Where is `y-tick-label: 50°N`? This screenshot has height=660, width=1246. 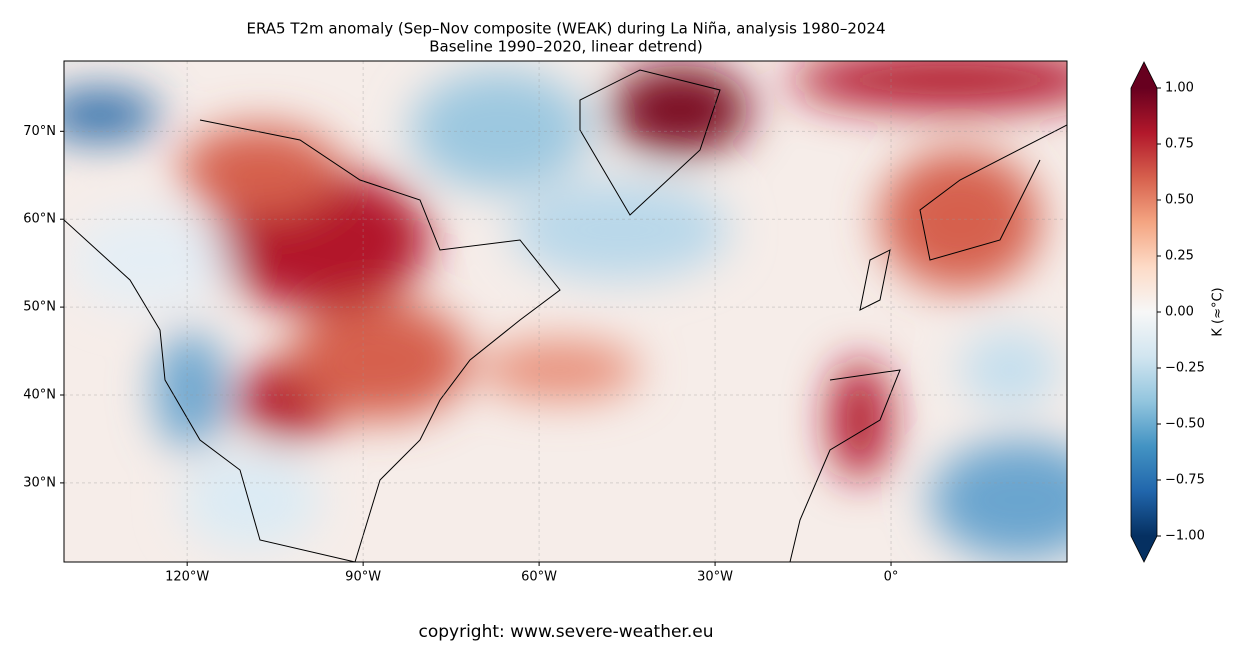
y-tick-label: 50°N is located at coordinates (39, 307).